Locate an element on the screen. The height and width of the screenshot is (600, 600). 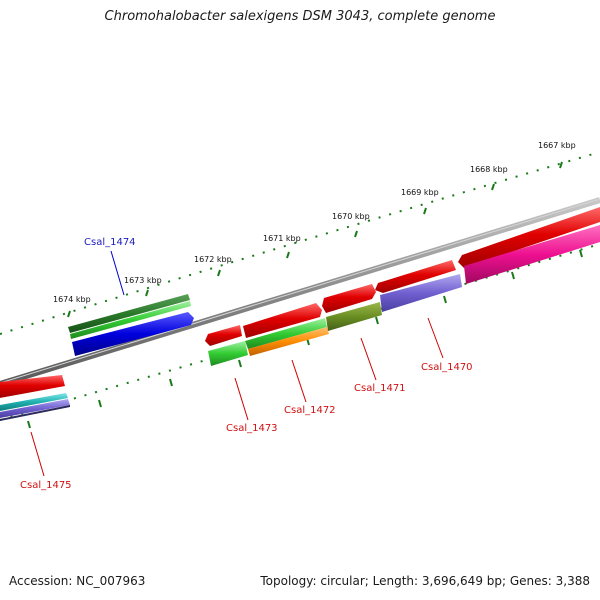
gene-csal-1472-orange is located at coordinates (288, 341).